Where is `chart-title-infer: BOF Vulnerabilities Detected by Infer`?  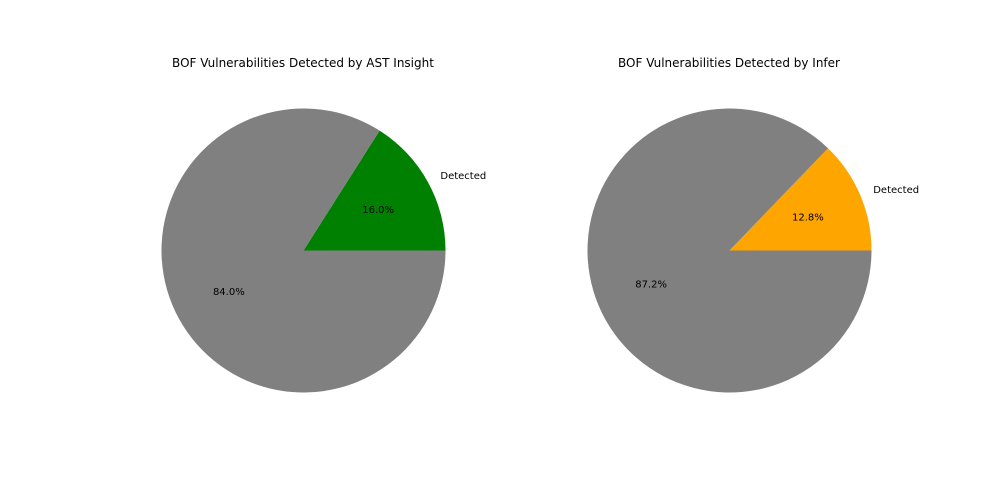 chart-title-infer: BOF Vulnerabilities Detected by Infer is located at coordinates (729, 63).